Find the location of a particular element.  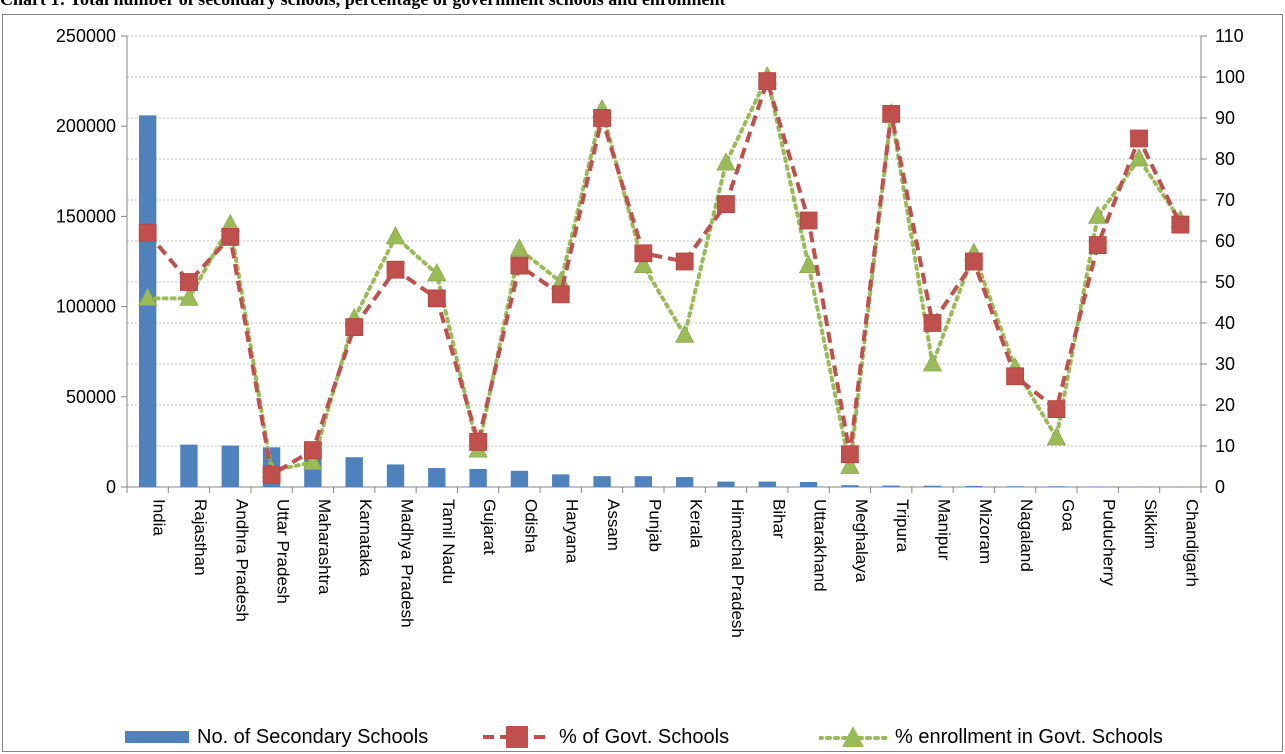

right-tick-label: 90 is located at coordinates (1225, 118).